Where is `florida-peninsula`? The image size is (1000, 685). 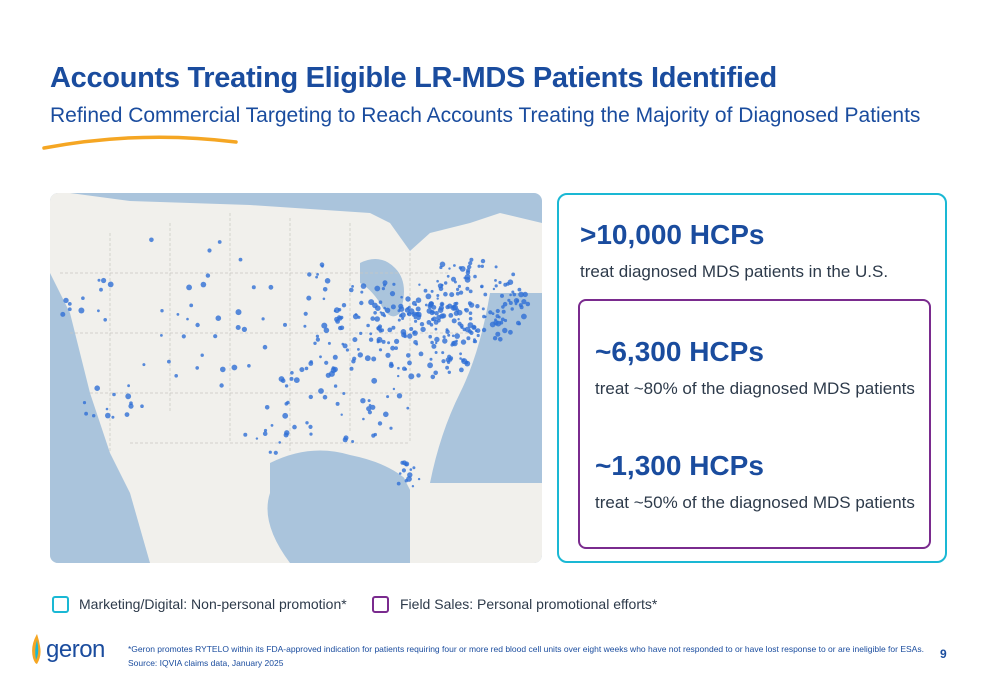 florida-peninsula is located at coordinates (414, 480).